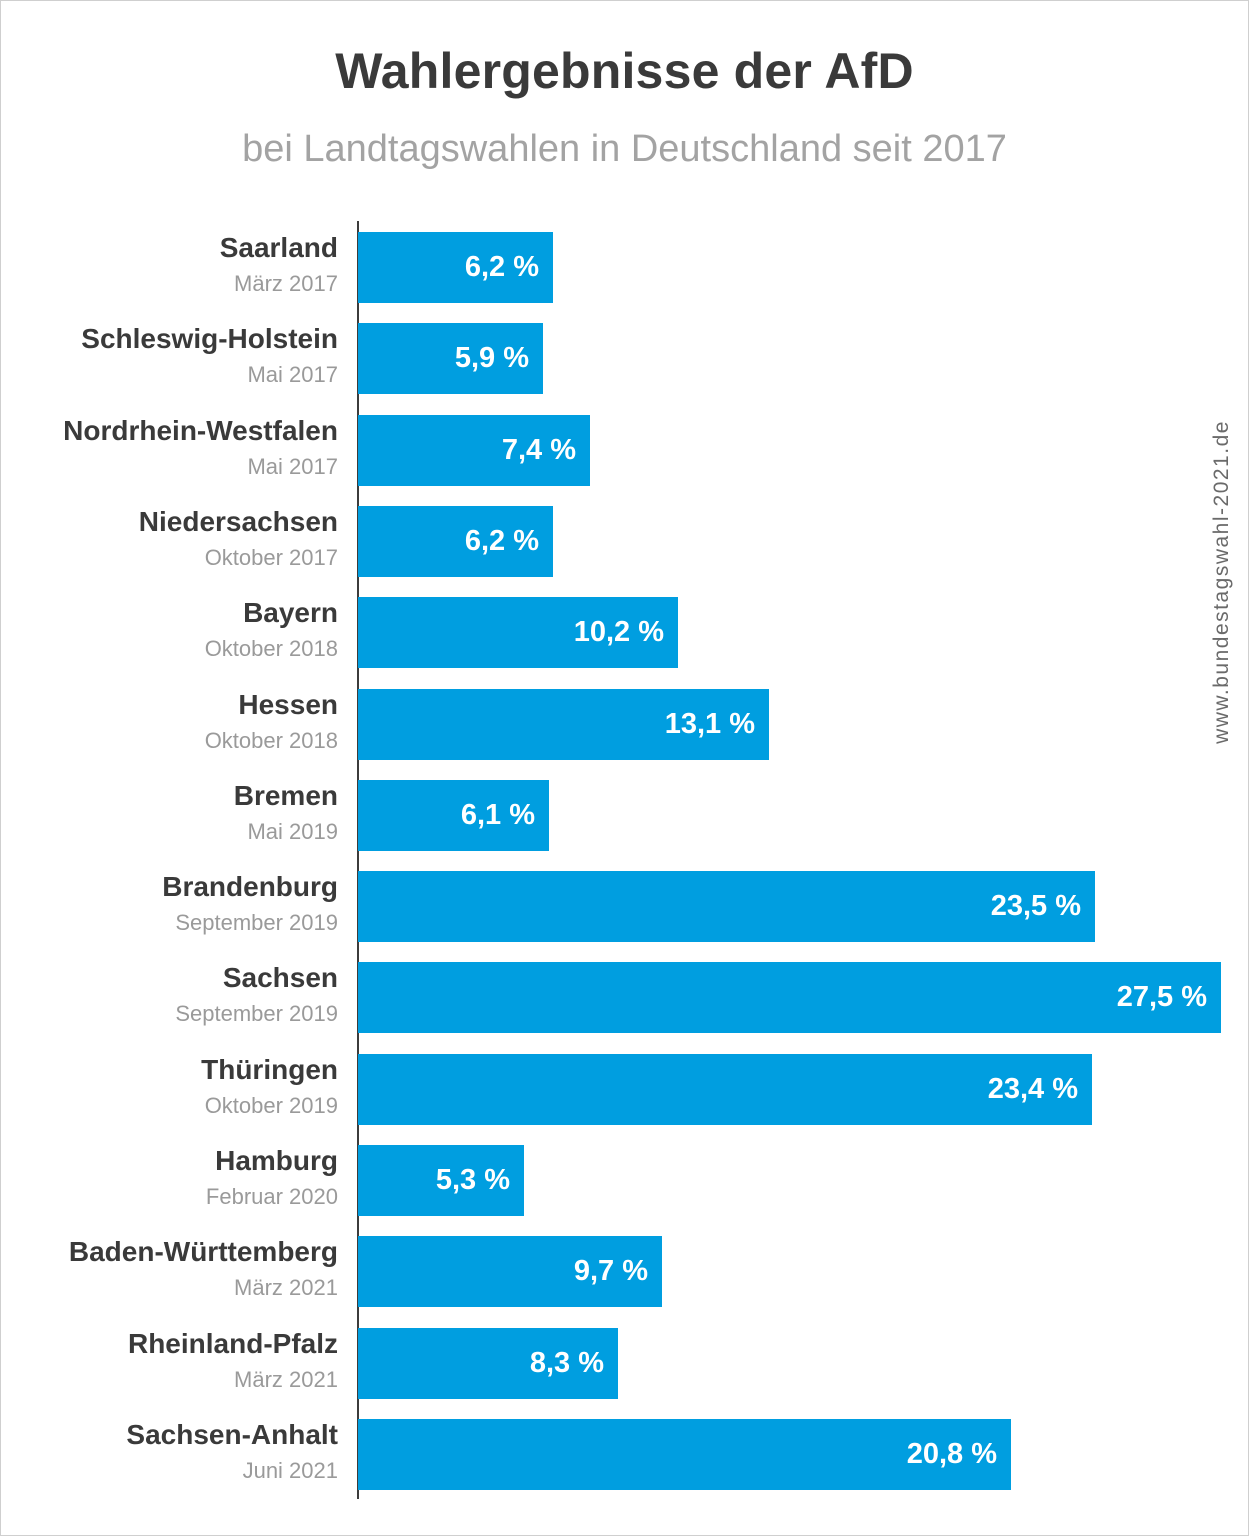  I want to click on category-label: Hessen Oktober 2018, so click(169, 722).